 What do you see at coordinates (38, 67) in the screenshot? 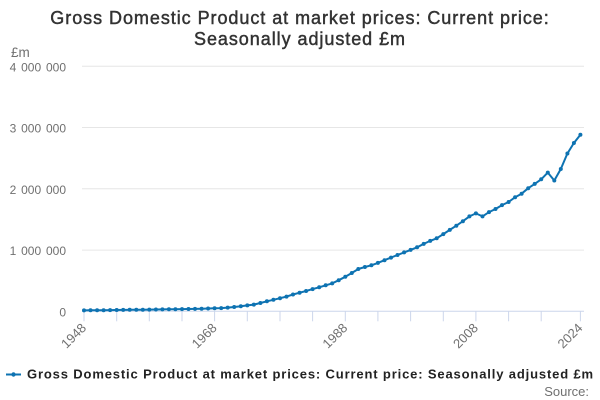
I see `svg-text: 4 000 000` at bounding box center [38, 67].